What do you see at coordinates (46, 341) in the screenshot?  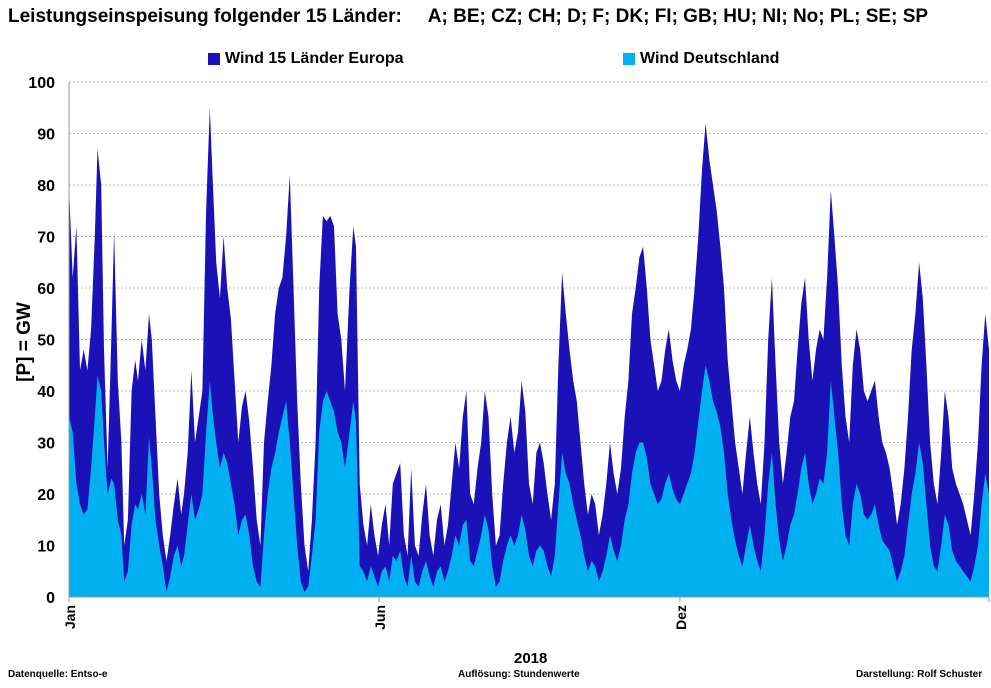 I see `y-tick-label-50: 50` at bounding box center [46, 341].